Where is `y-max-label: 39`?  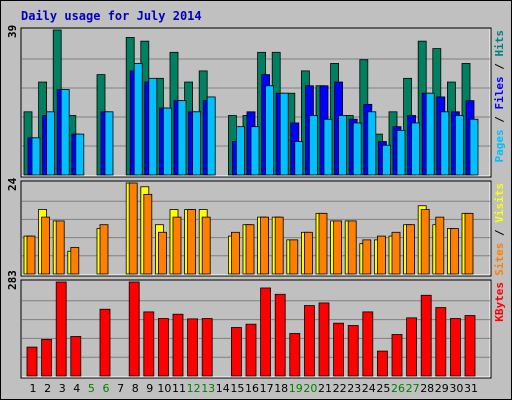
y-max-label: 39 is located at coordinates (12, 31).